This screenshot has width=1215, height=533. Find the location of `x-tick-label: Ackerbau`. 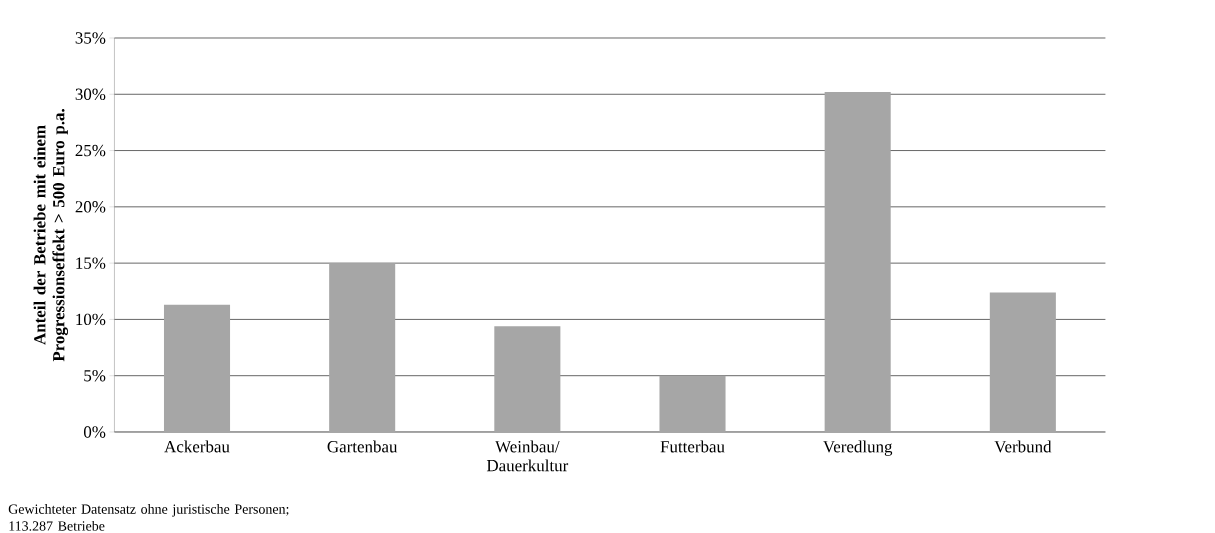

x-tick-label: Ackerbau is located at coordinates (197, 446).